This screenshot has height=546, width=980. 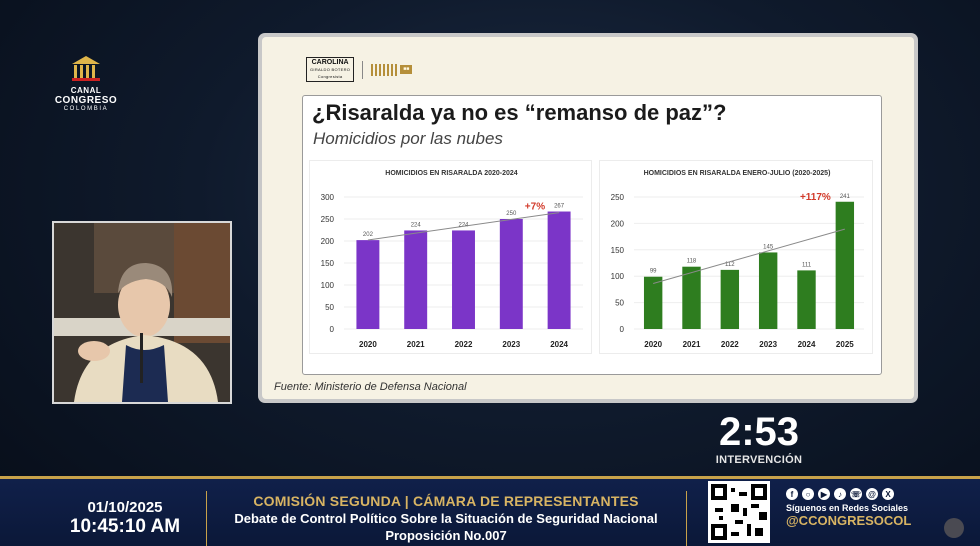 I want to click on logo-line-1: CANAL, so click(x=86, y=90).